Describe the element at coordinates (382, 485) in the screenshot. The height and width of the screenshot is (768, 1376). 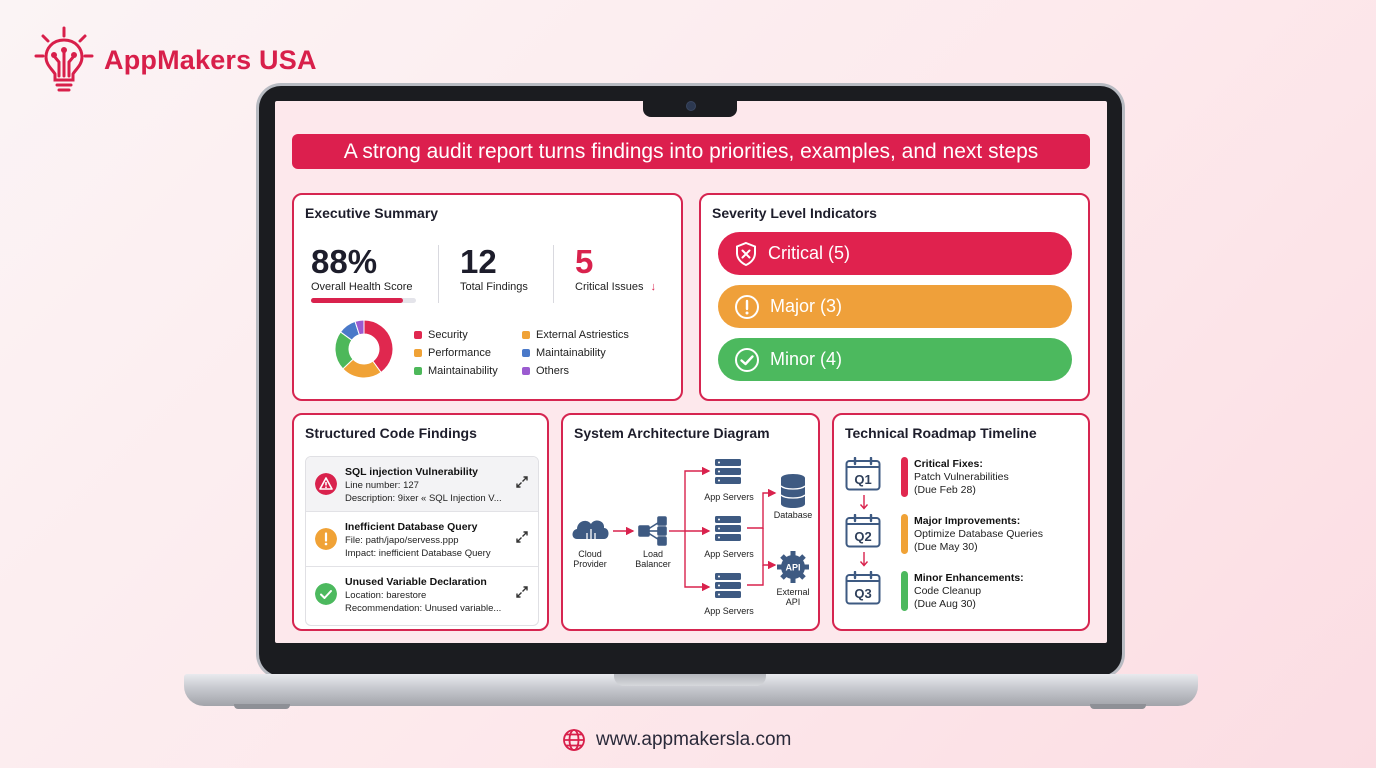
I see `finding-detail: Line number: 127` at that location.